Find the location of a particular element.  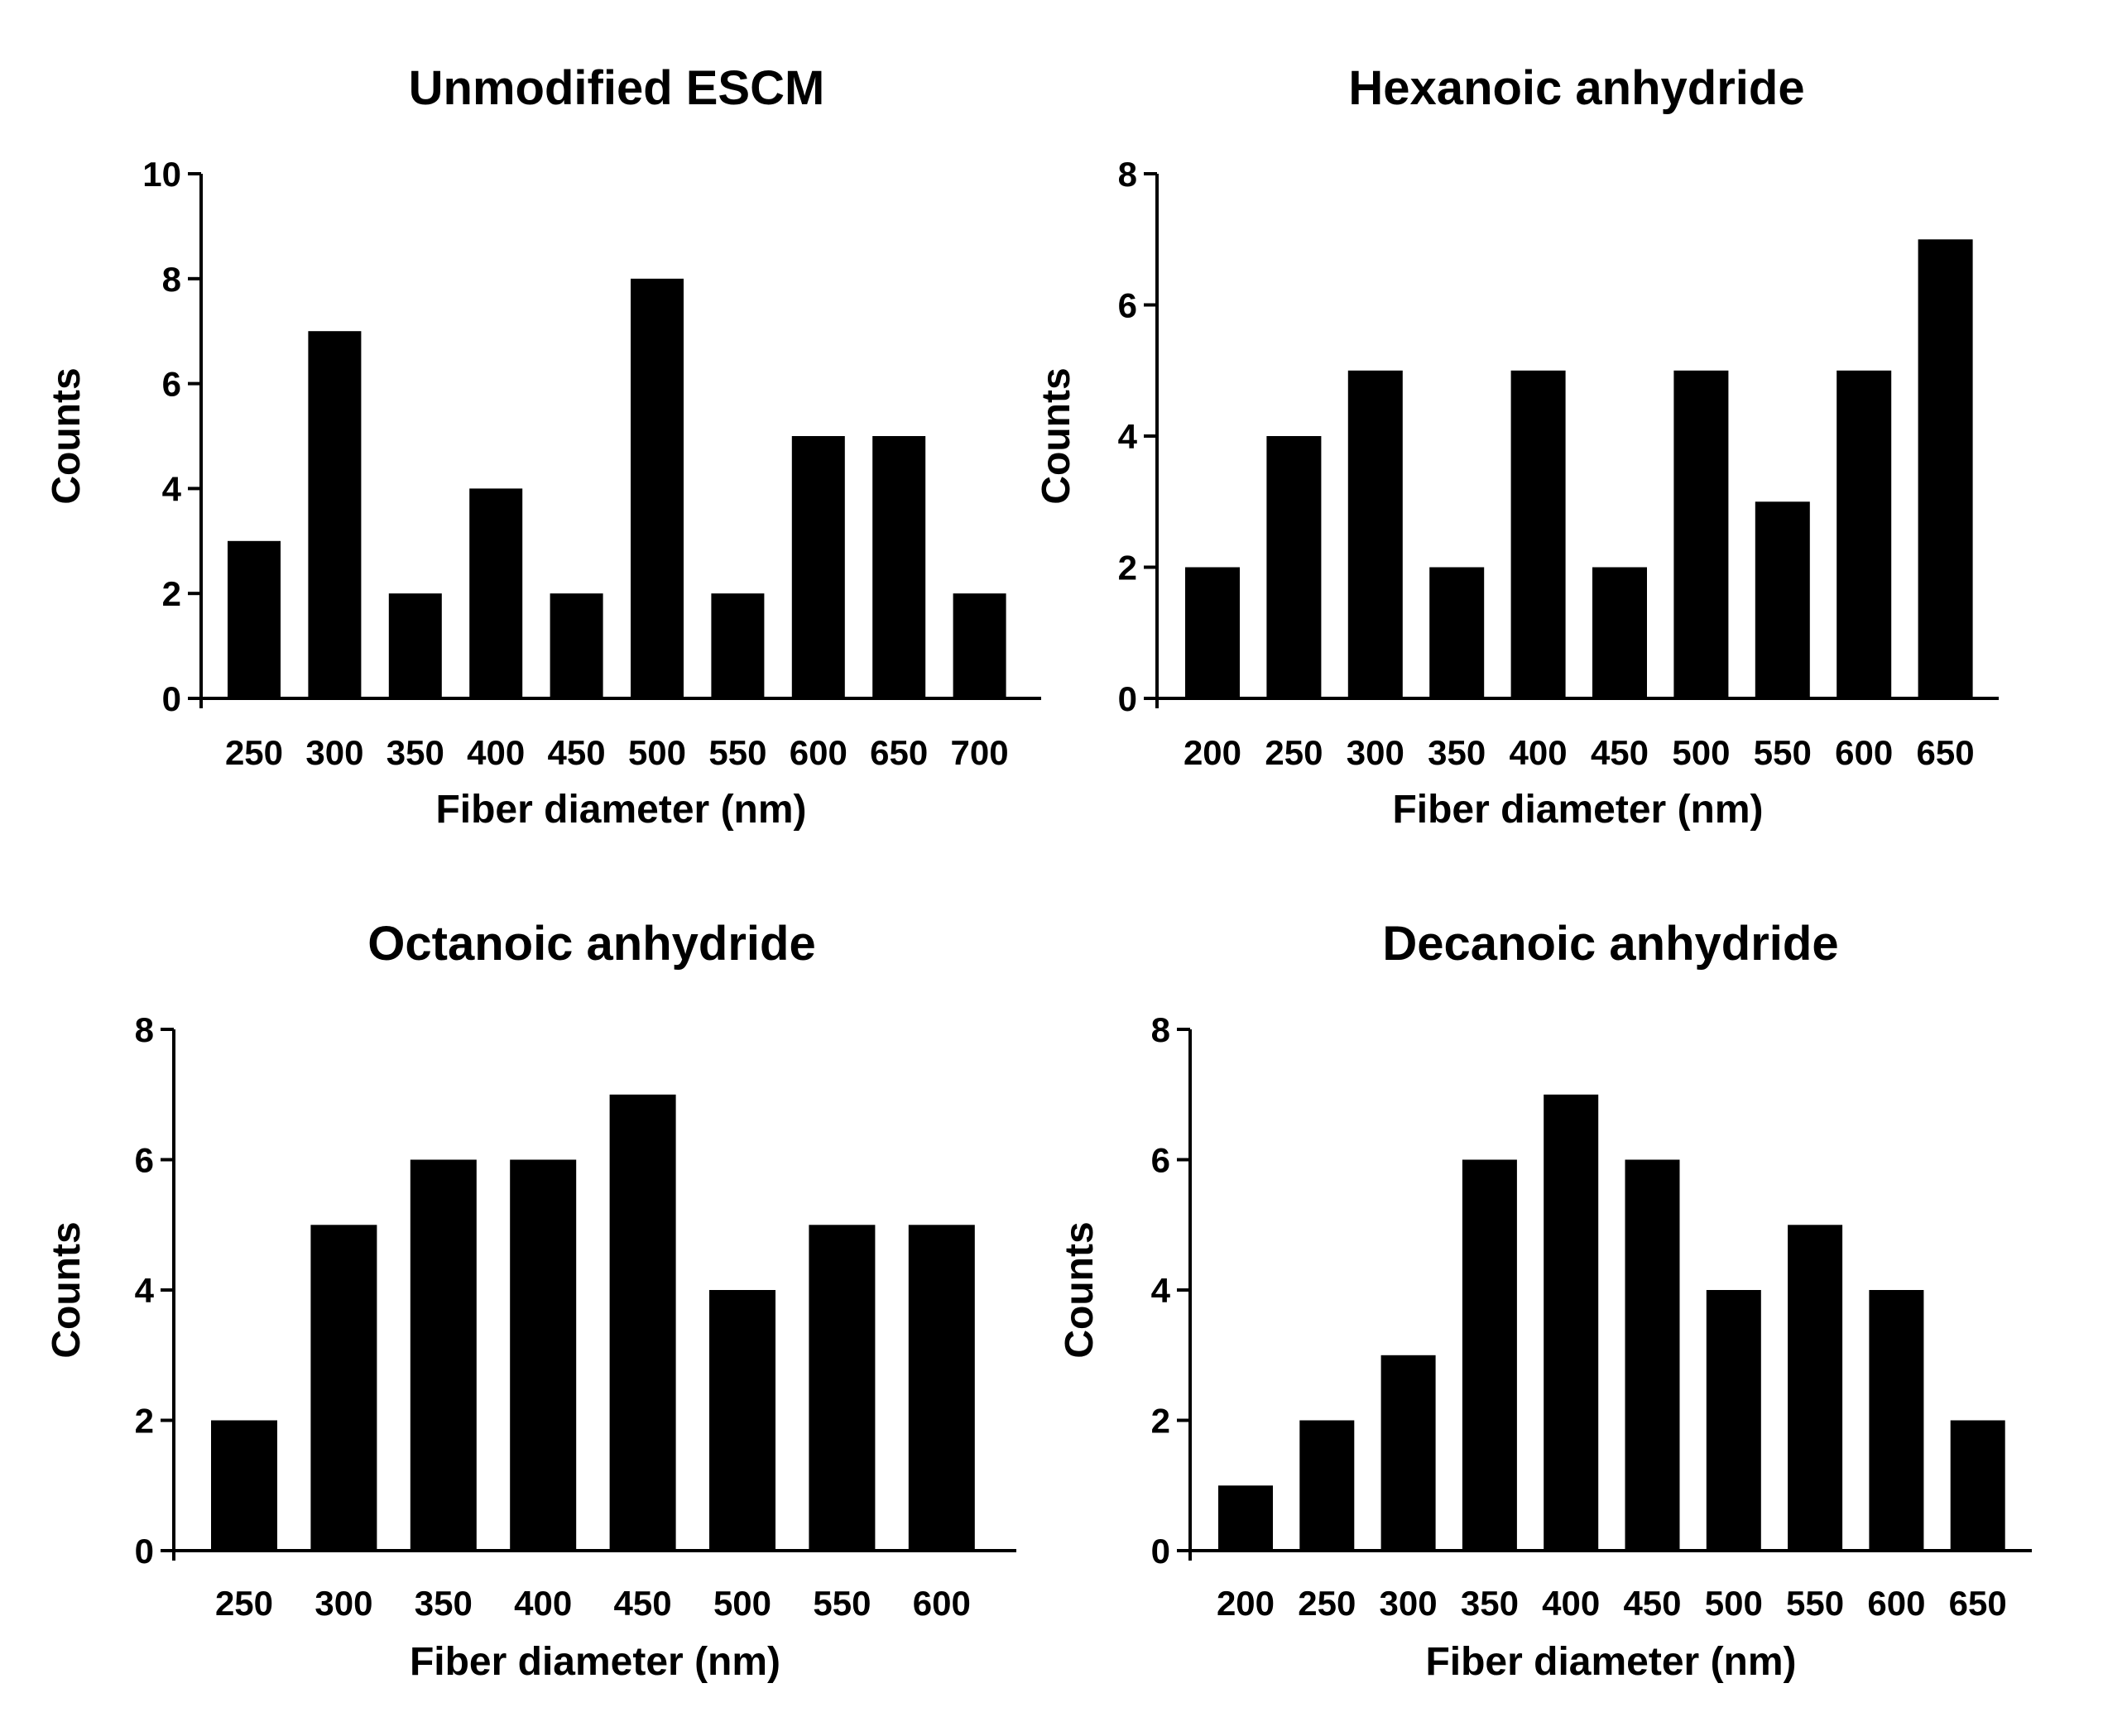

chart-title: Hexanoic anhydride is located at coordinates (1576, 88).